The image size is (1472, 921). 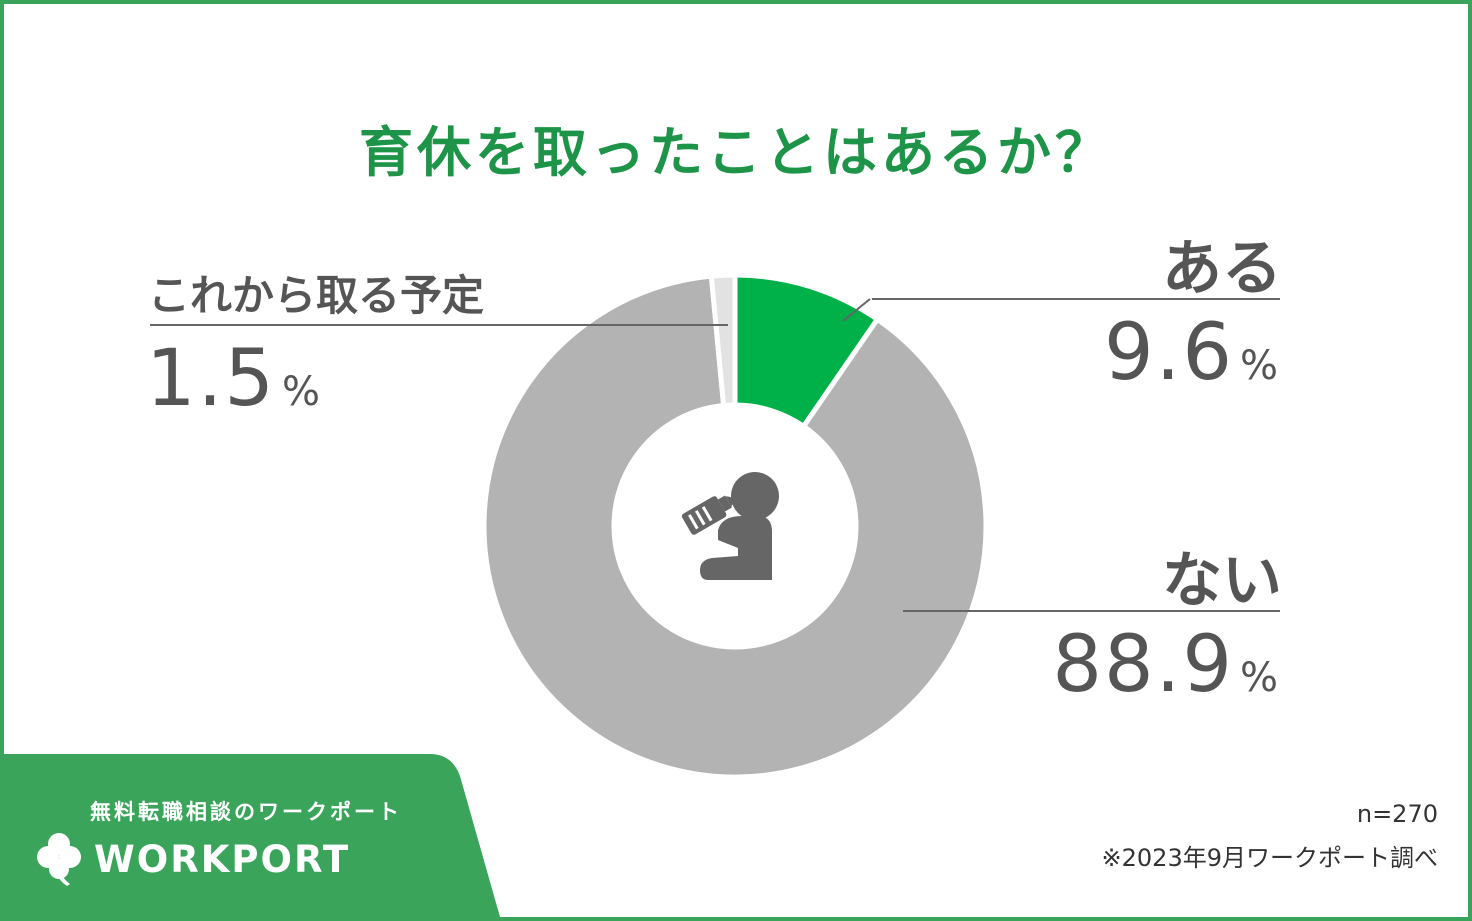 What do you see at coordinates (1222, 269) in the screenshot?
I see `label-aru: ある` at bounding box center [1222, 269].